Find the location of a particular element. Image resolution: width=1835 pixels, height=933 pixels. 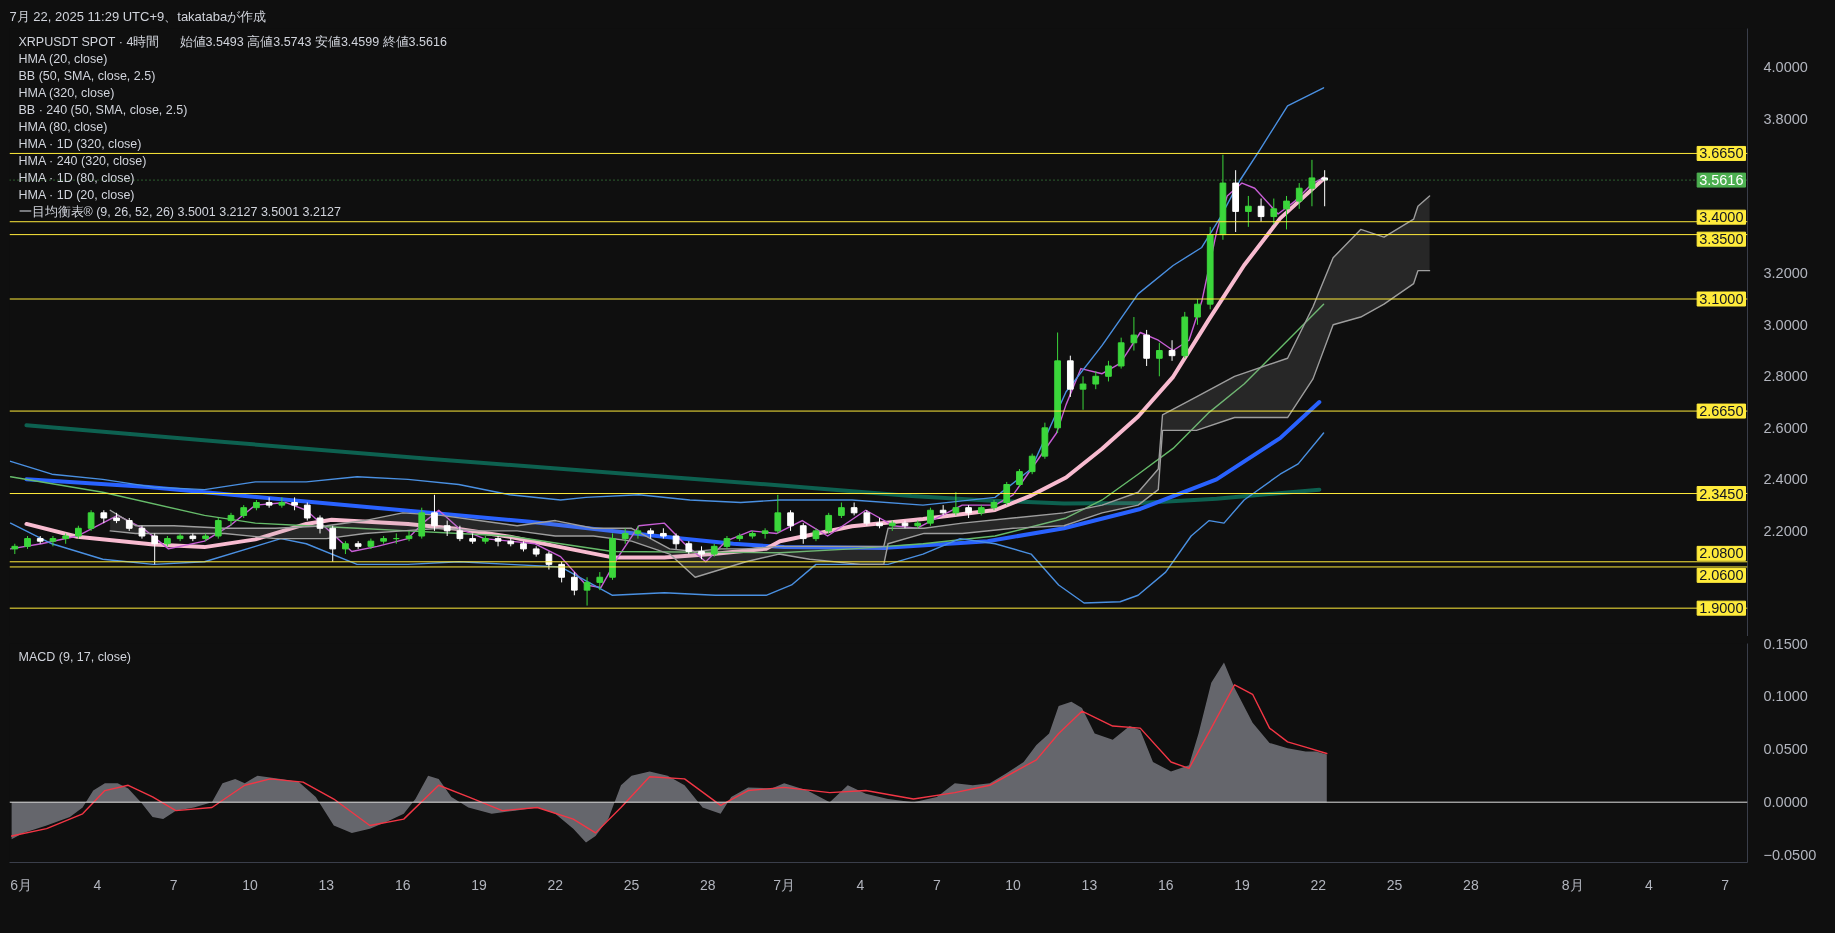

x-tick-label: 8月 is located at coordinates (1572, 884).